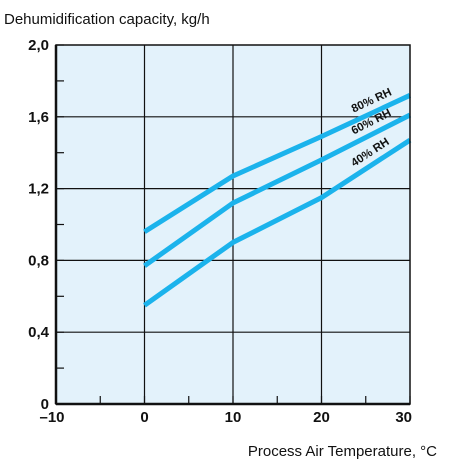 The image size is (452, 463). Describe the element at coordinates (38, 117) in the screenshot. I see `y-tick-label: 1,6` at that location.